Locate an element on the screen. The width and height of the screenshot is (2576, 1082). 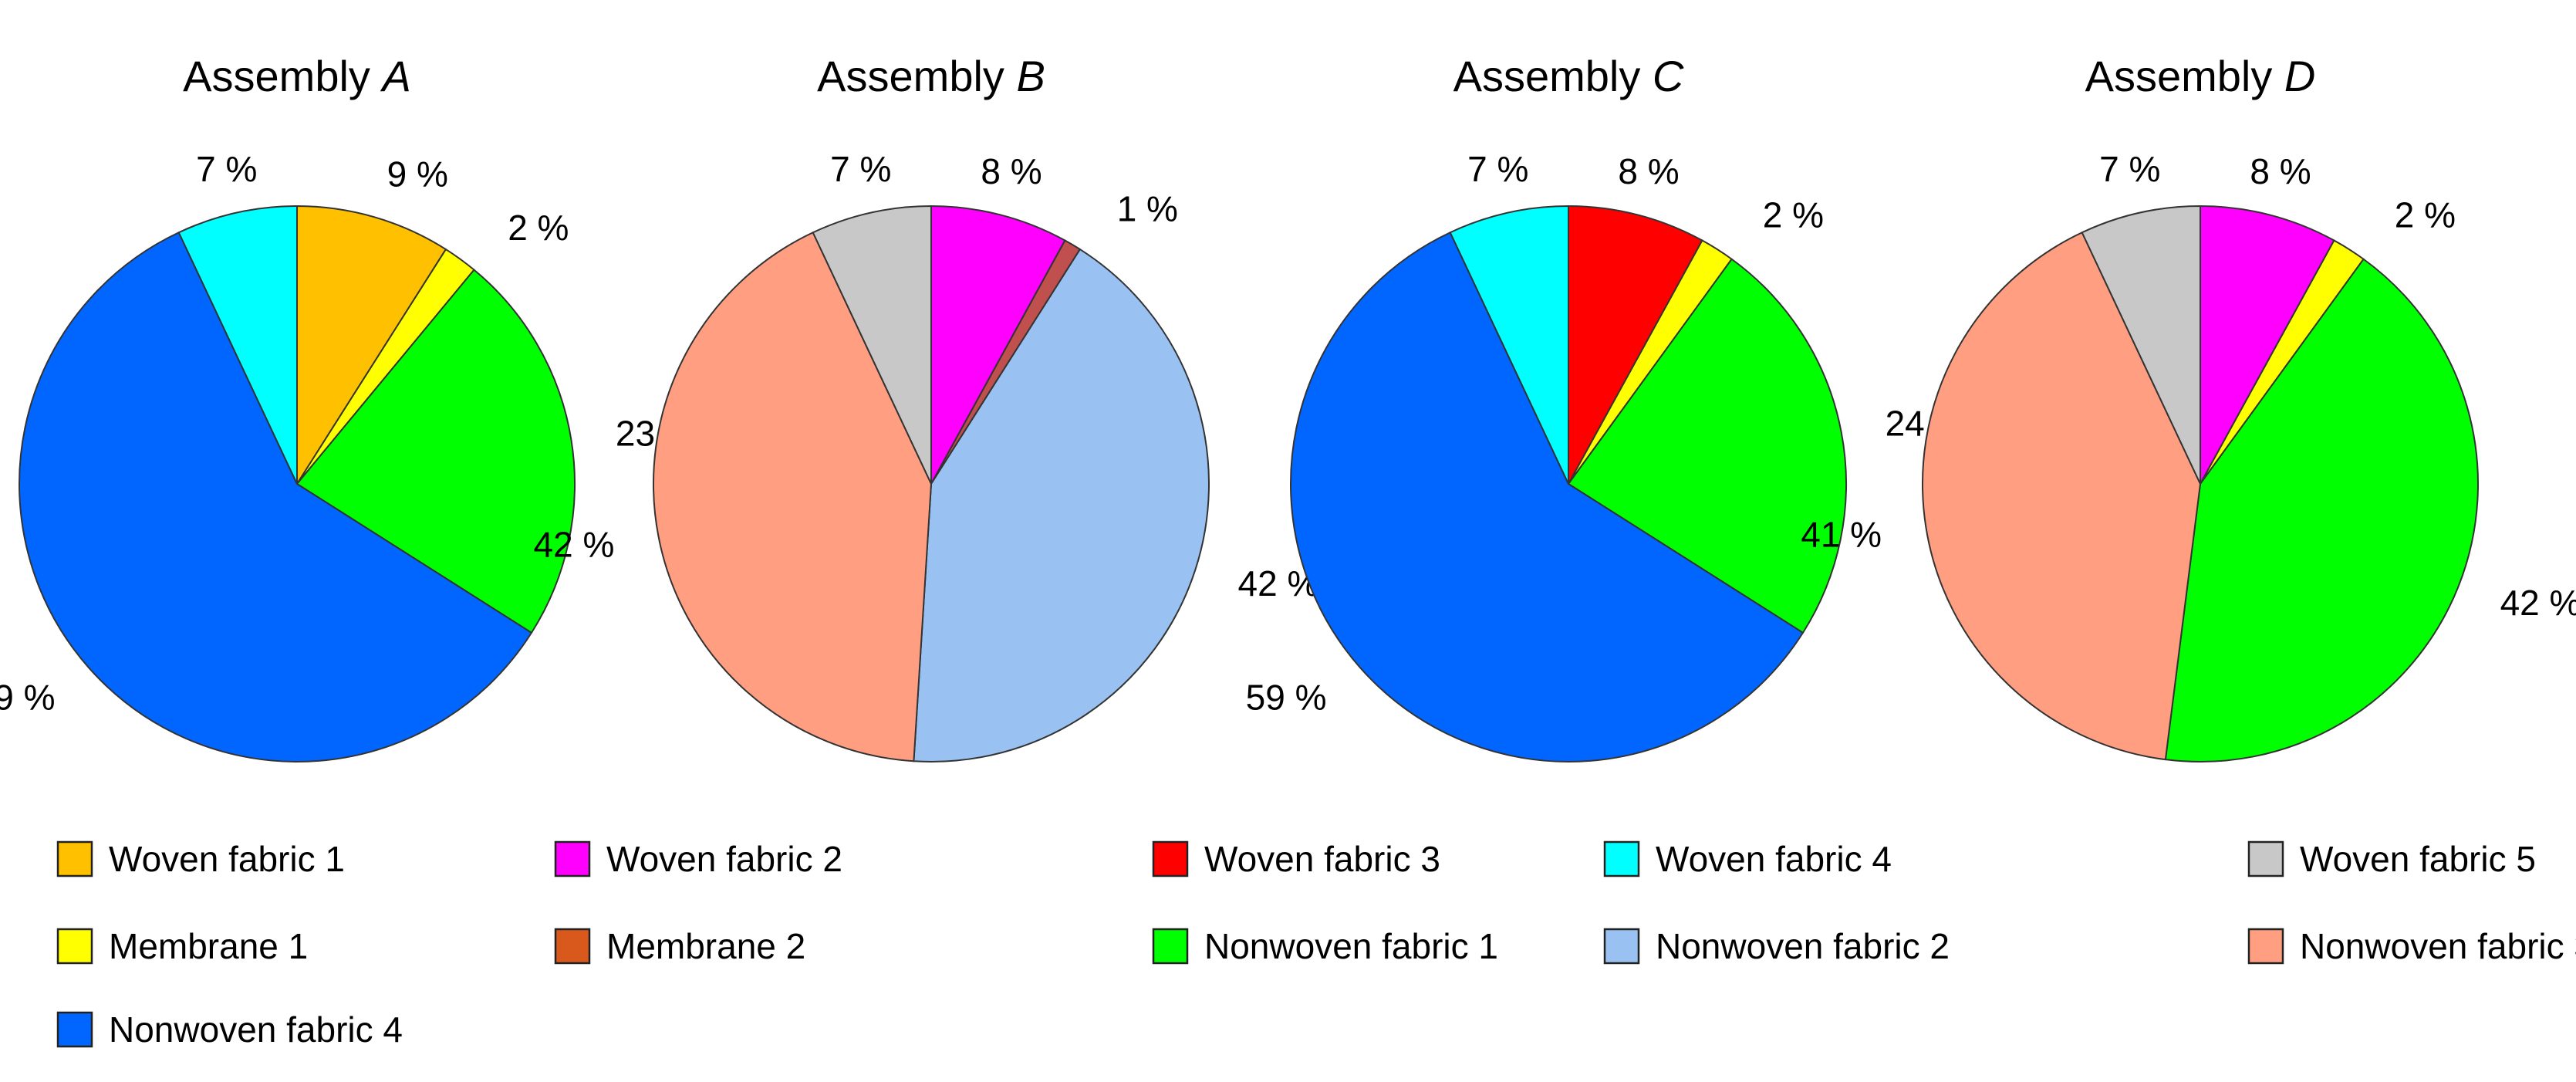
legend-label: Woven fabric 3 is located at coordinates (1322, 859).